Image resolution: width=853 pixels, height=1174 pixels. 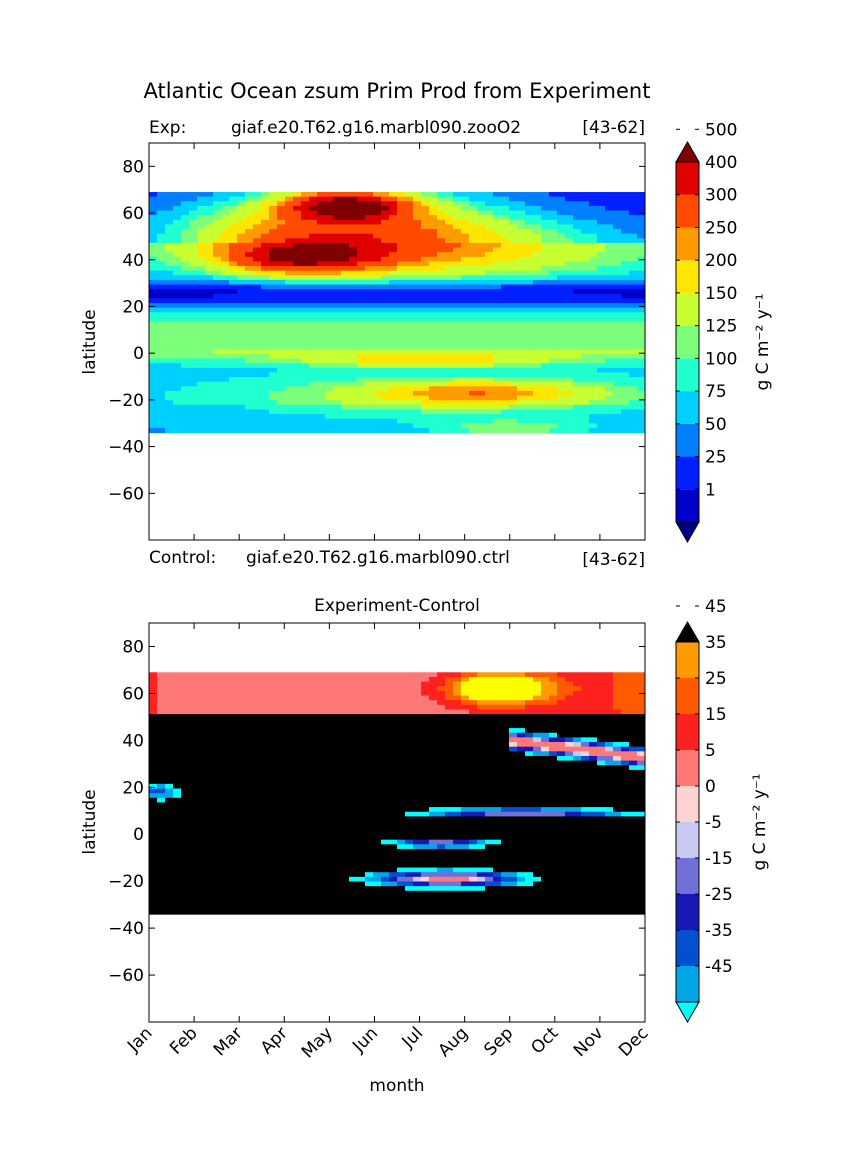 What do you see at coordinates (721, 359) in the screenshot?
I see `colorbar-tick-label: 100` at bounding box center [721, 359].